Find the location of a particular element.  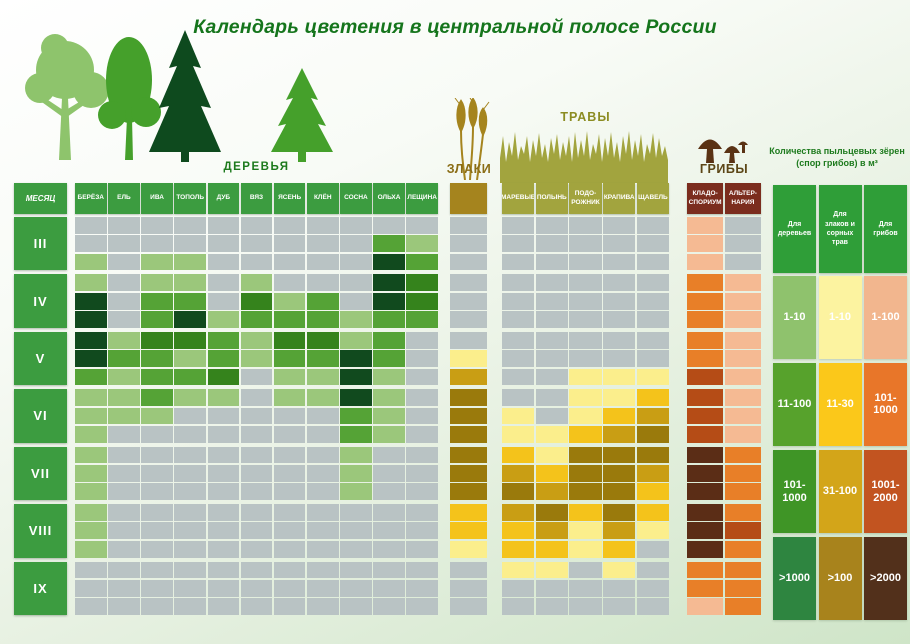

column-header-herbs: ПОДО-РОЖНИК is located at coordinates (585, 198).